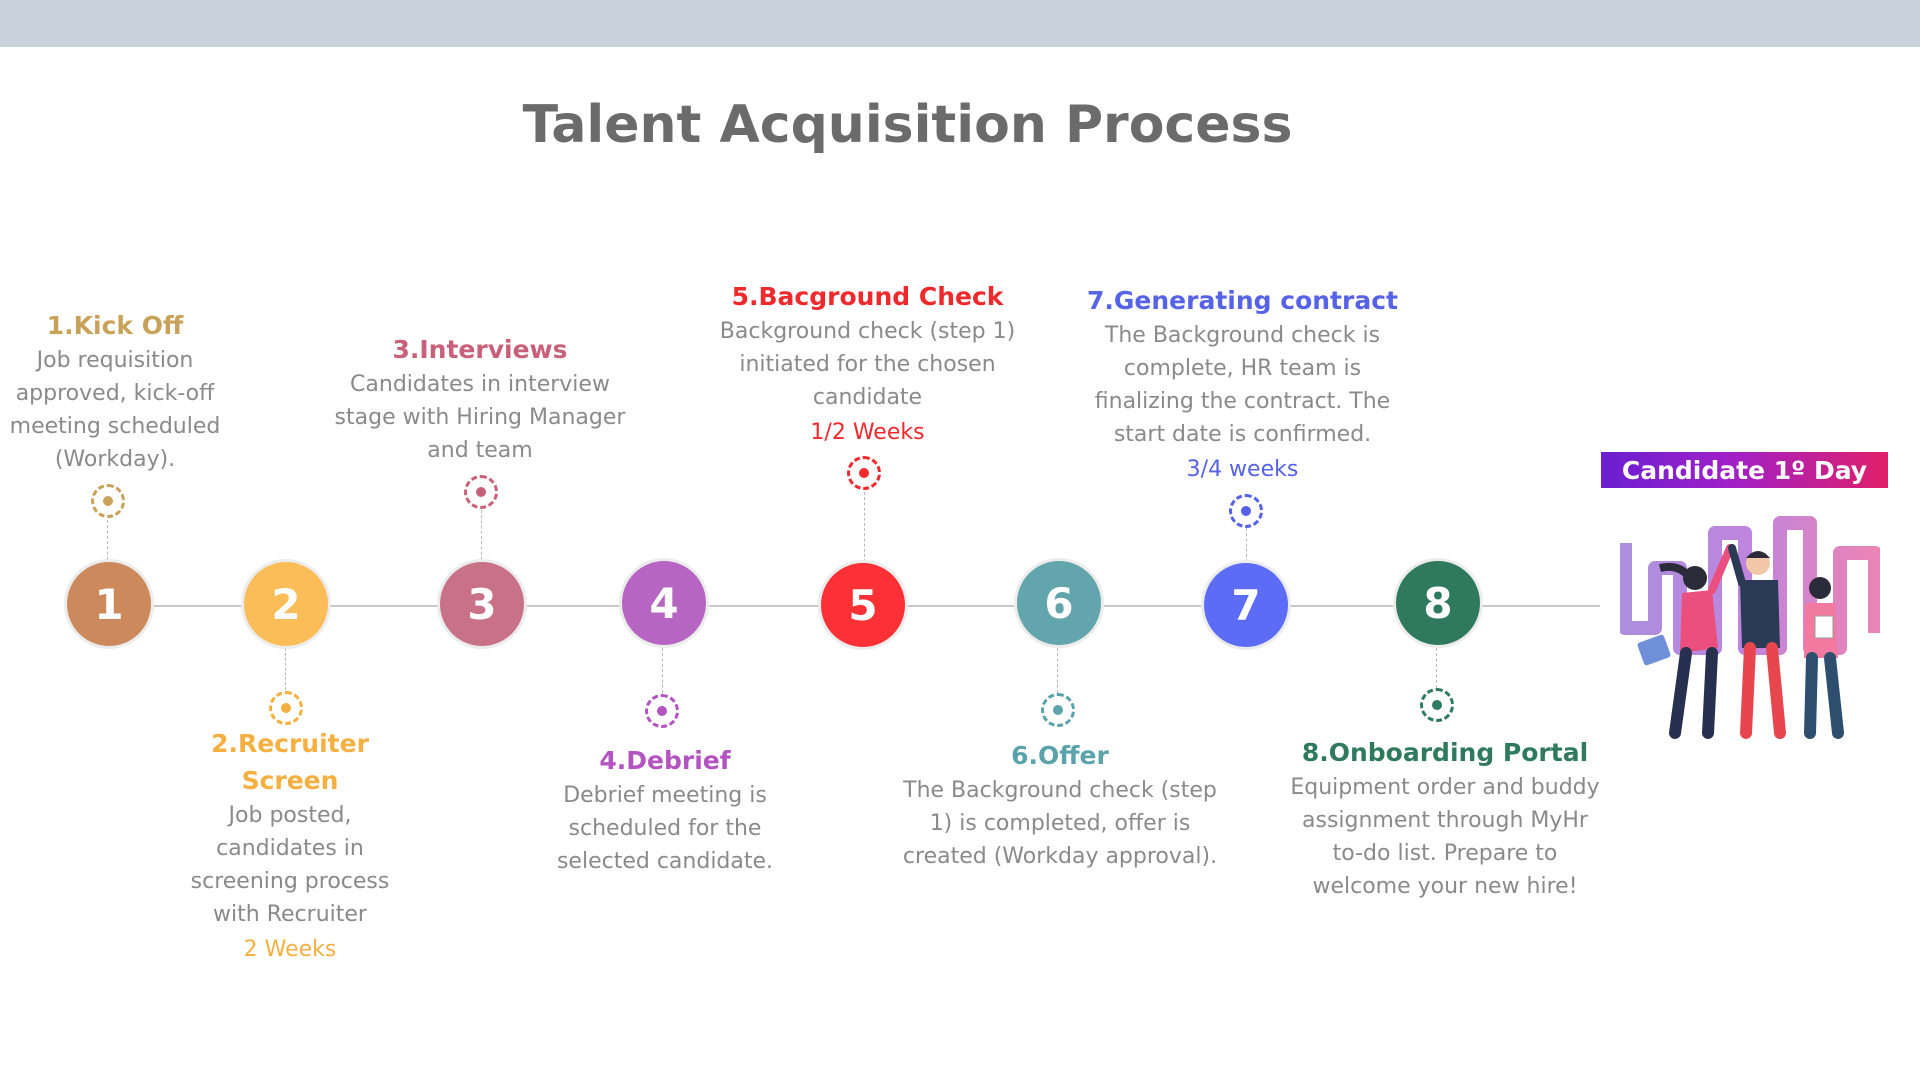  Describe the element at coordinates (482, 604) in the screenshot. I see `step-node-3: 3` at that location.